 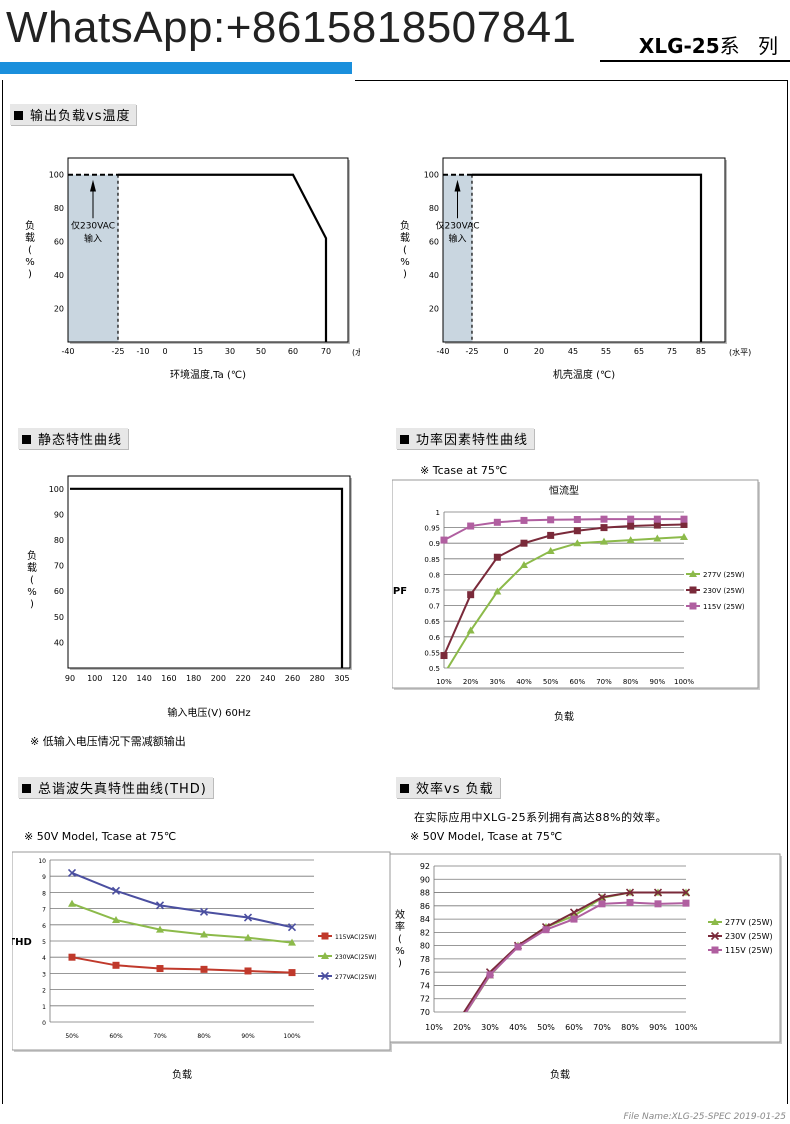 I want to click on header-rule, so click(x=695, y=61).